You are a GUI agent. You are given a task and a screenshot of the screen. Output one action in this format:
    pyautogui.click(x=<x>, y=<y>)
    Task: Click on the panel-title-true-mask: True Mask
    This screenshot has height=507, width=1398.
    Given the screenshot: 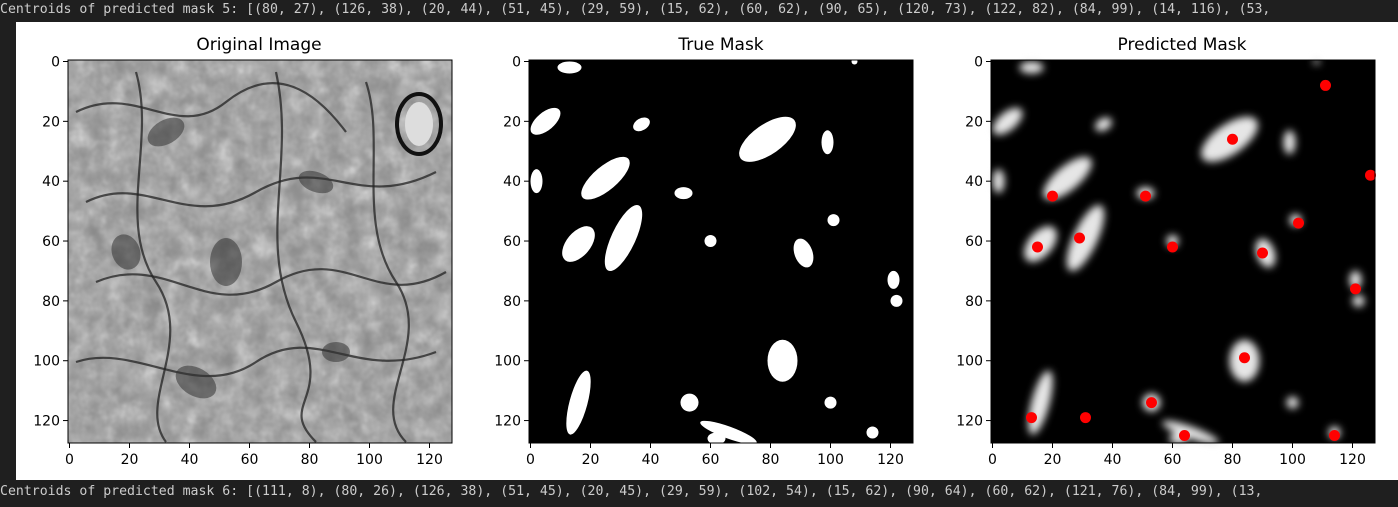 What is the action you would take?
    pyautogui.click(x=720, y=45)
    